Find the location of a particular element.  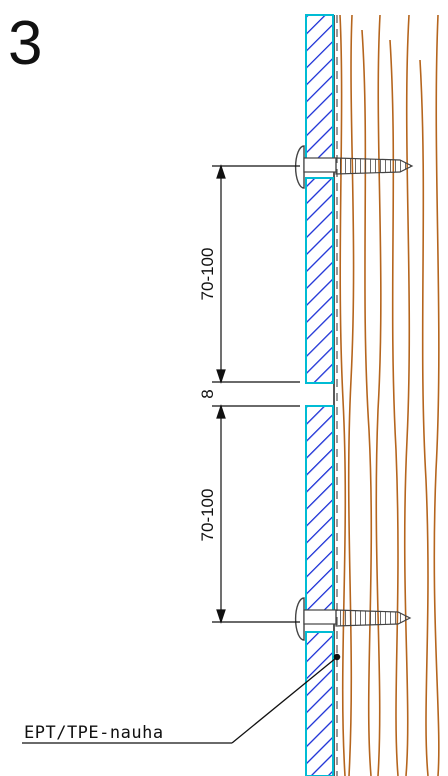

dimension-lines is located at coordinates (256, 394).